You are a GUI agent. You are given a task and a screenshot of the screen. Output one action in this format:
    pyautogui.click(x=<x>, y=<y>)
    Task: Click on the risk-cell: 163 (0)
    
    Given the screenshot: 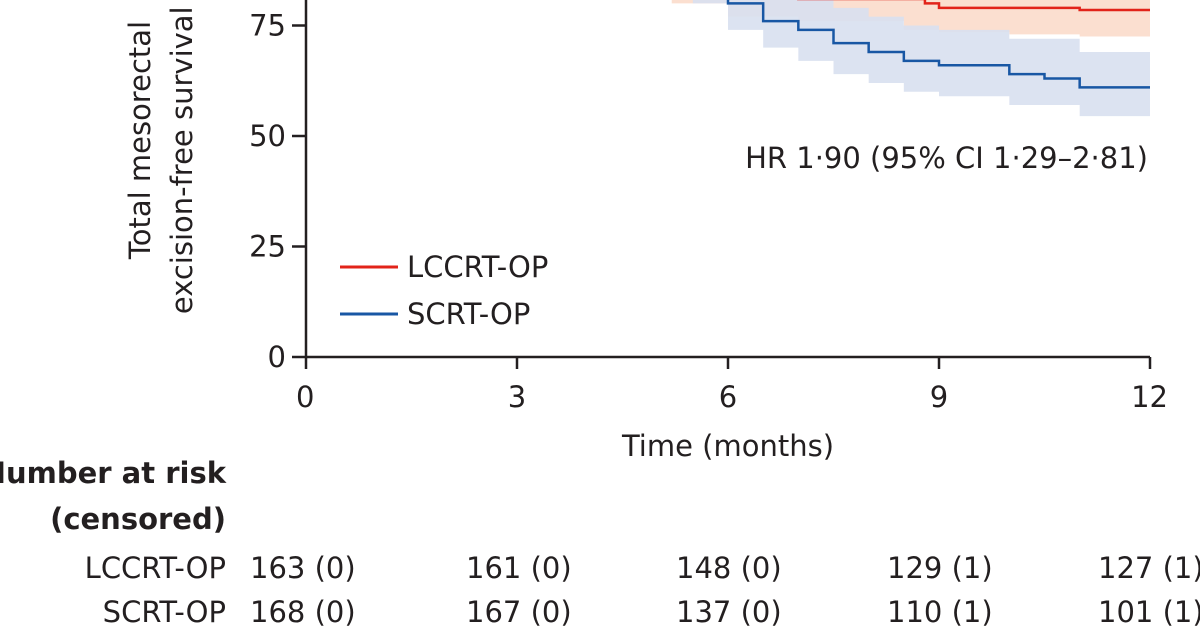 What is the action you would take?
    pyautogui.click(x=303, y=568)
    